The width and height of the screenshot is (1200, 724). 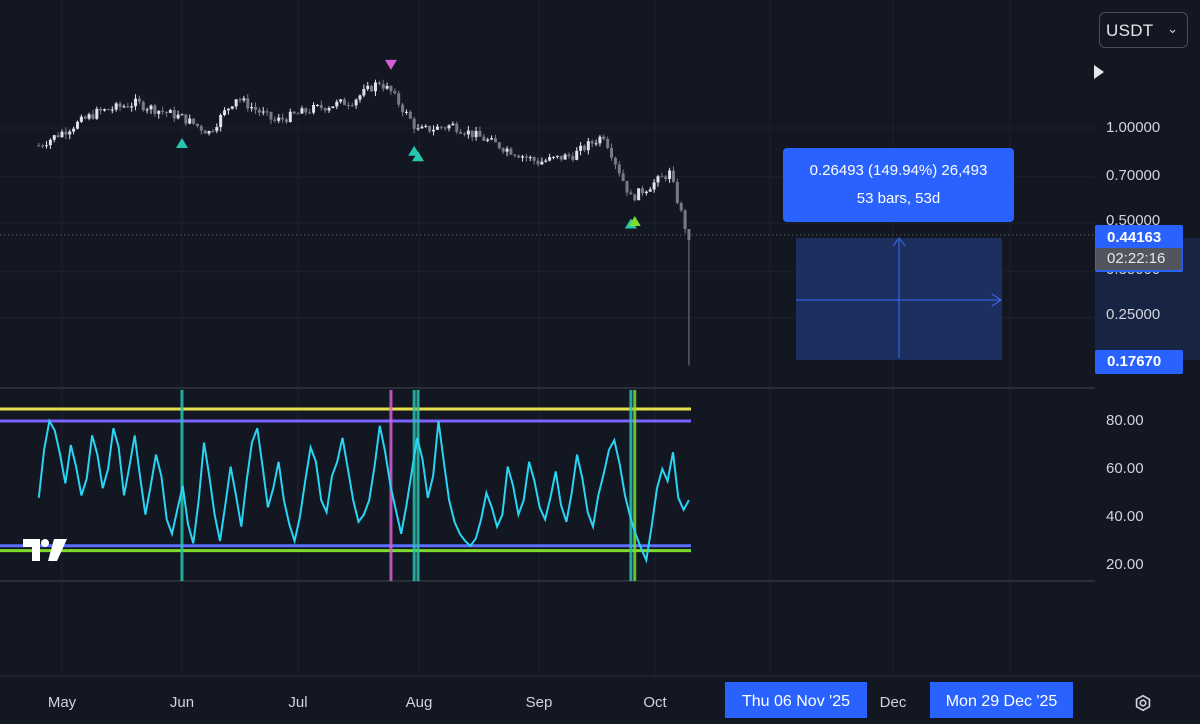 I want to click on time-axis-month: May, so click(x=62, y=702).